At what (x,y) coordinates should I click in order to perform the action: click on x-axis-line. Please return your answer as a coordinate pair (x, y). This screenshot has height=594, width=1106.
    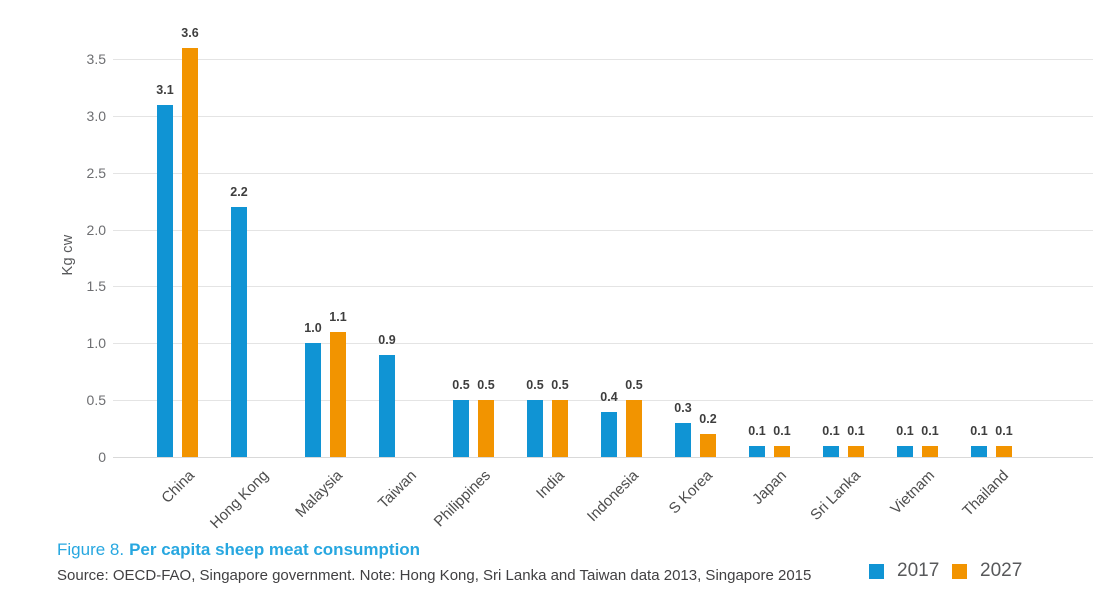
    Looking at the image, I should click on (603, 457).